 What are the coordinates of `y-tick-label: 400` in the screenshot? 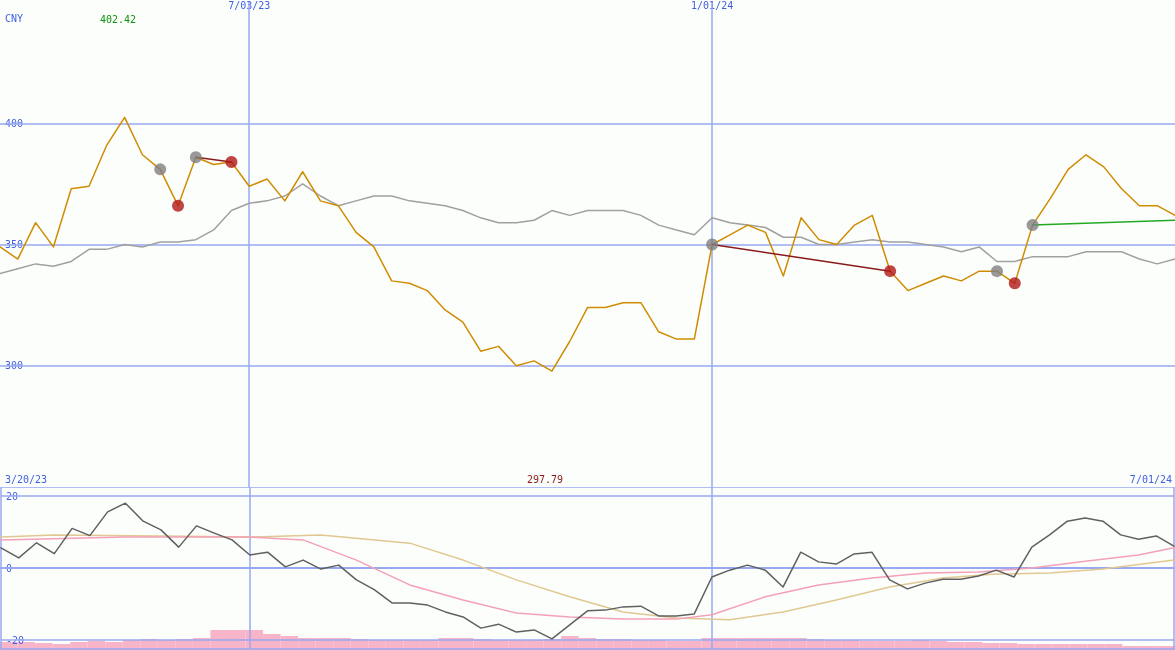 It's located at (14, 123).